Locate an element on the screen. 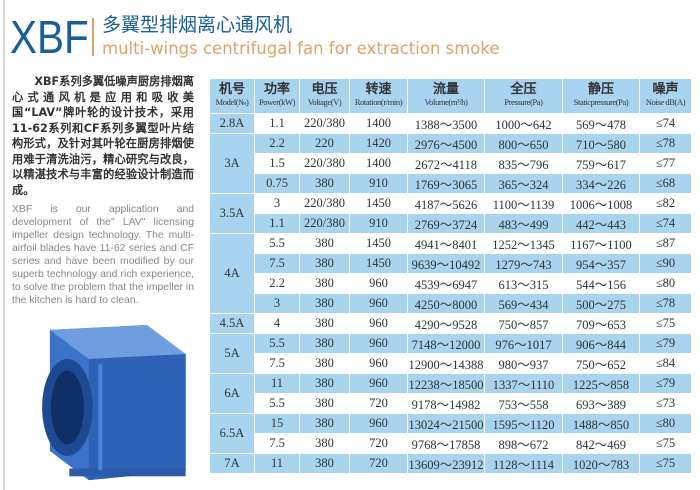 The width and height of the screenshot is (700, 490). volume-cell: 7148～12000 is located at coordinates (446, 343).